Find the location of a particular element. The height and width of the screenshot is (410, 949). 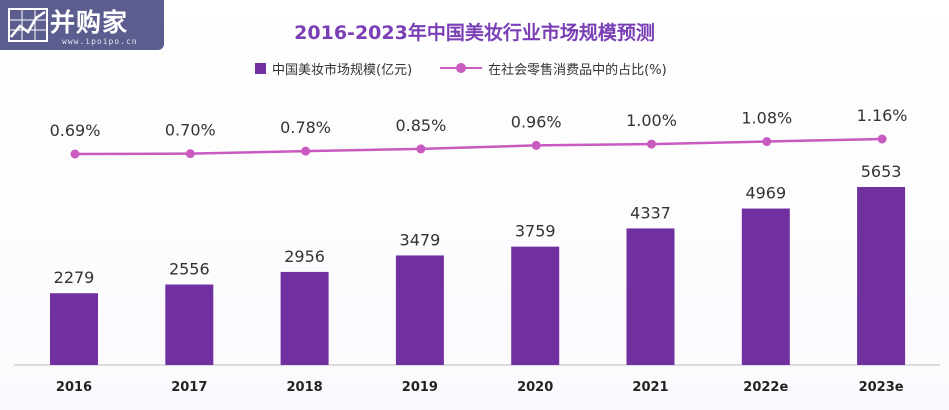

logo-url: www.ipoipo.cn is located at coordinates (100, 41).